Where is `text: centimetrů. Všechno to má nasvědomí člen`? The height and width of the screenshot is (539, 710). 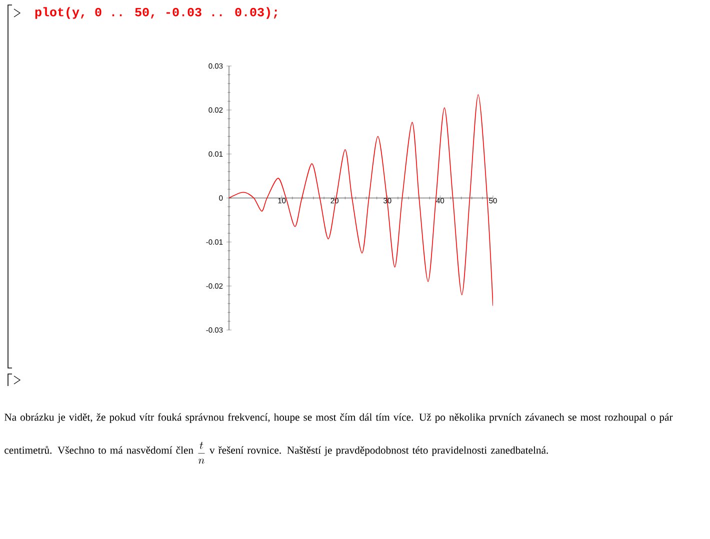
text: centimetrů. Všechno to má nasvědomí člen is located at coordinates (99, 450).